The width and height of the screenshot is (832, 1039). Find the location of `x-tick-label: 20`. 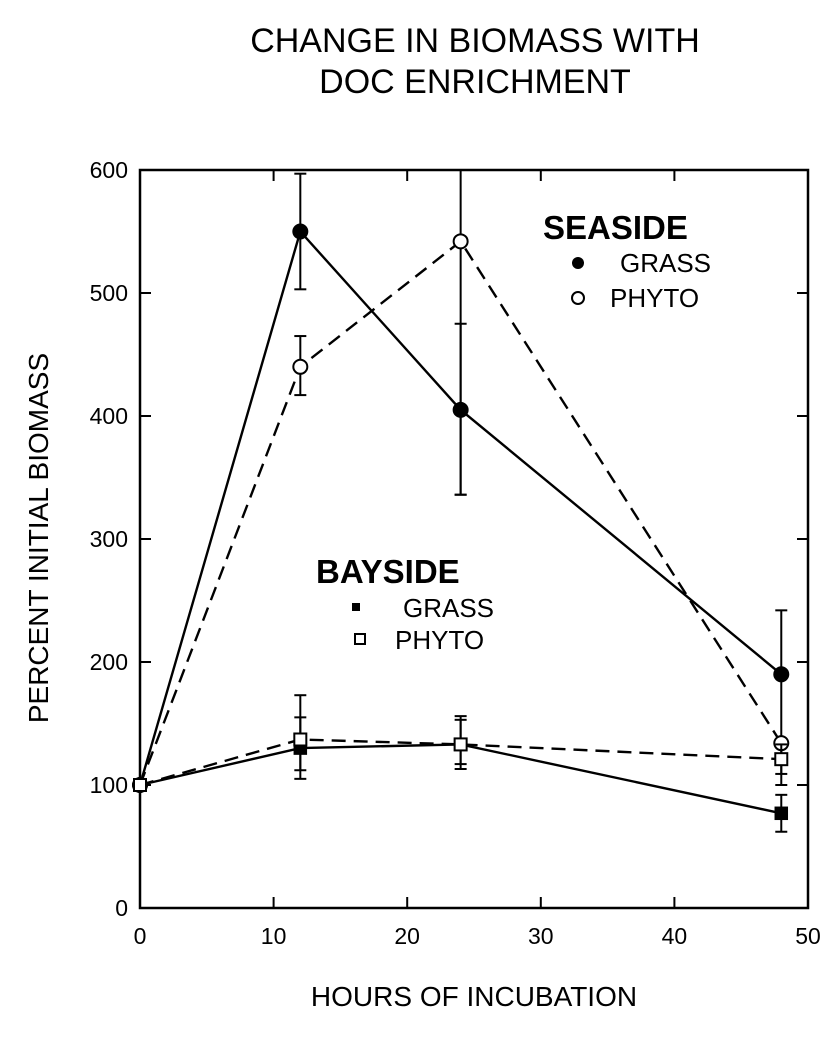

x-tick-label: 20 is located at coordinates (407, 936).